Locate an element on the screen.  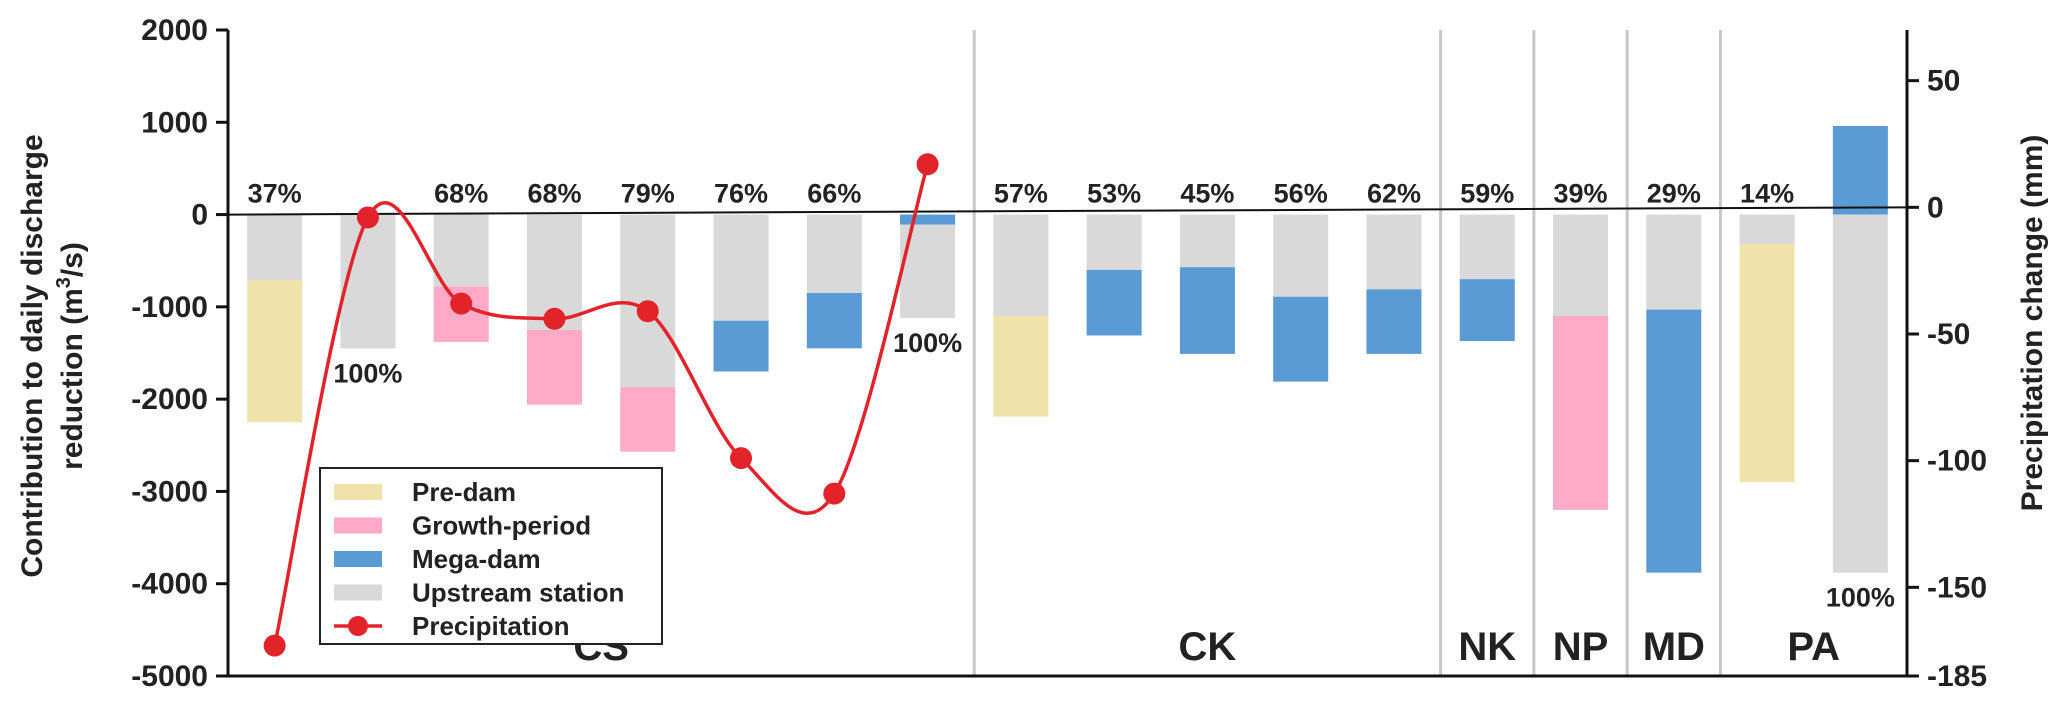
bar-3-percent-label: 68% is located at coordinates (461, 194).